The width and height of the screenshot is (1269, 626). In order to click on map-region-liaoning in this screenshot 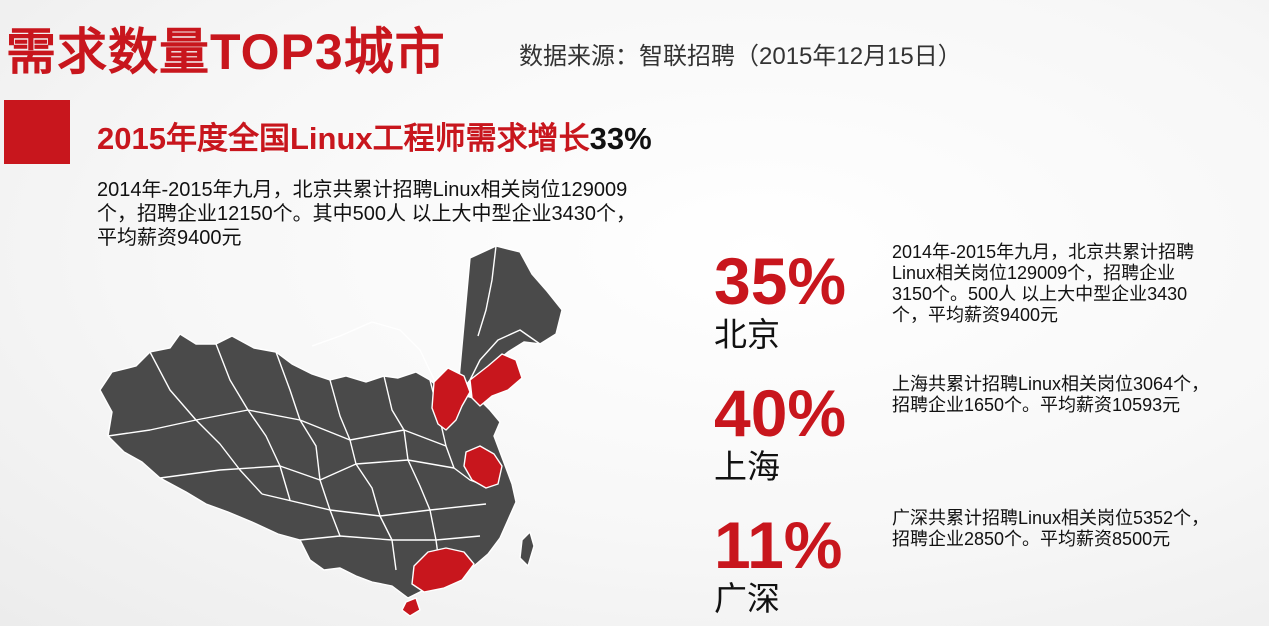, I will do `click(496, 380)`.